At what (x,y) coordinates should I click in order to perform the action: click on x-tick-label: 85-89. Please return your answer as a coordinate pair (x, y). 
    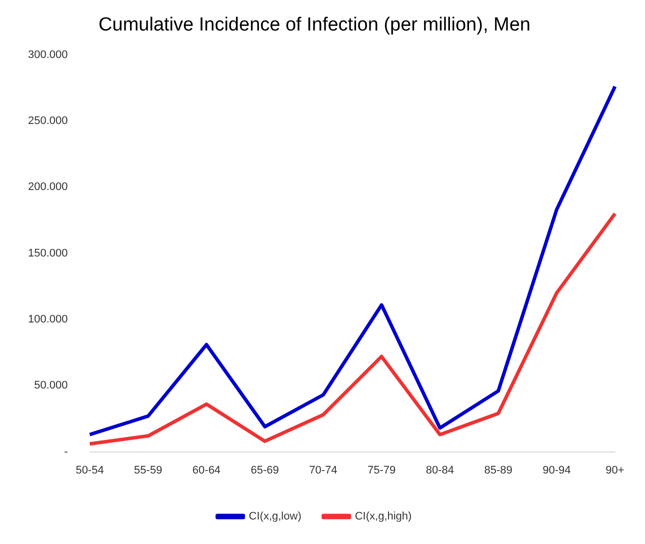
    Looking at the image, I should click on (498, 470).